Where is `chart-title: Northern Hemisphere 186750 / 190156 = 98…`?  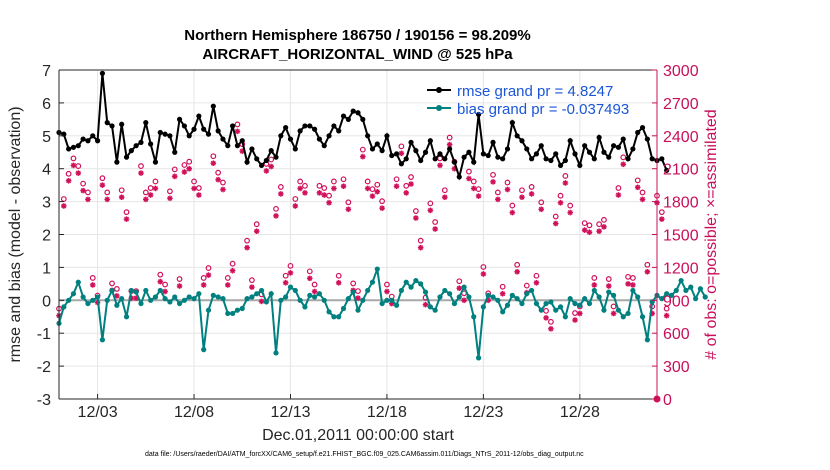 chart-title: Northern Hemisphere 186750 / 190156 = 98… is located at coordinates (357, 35).